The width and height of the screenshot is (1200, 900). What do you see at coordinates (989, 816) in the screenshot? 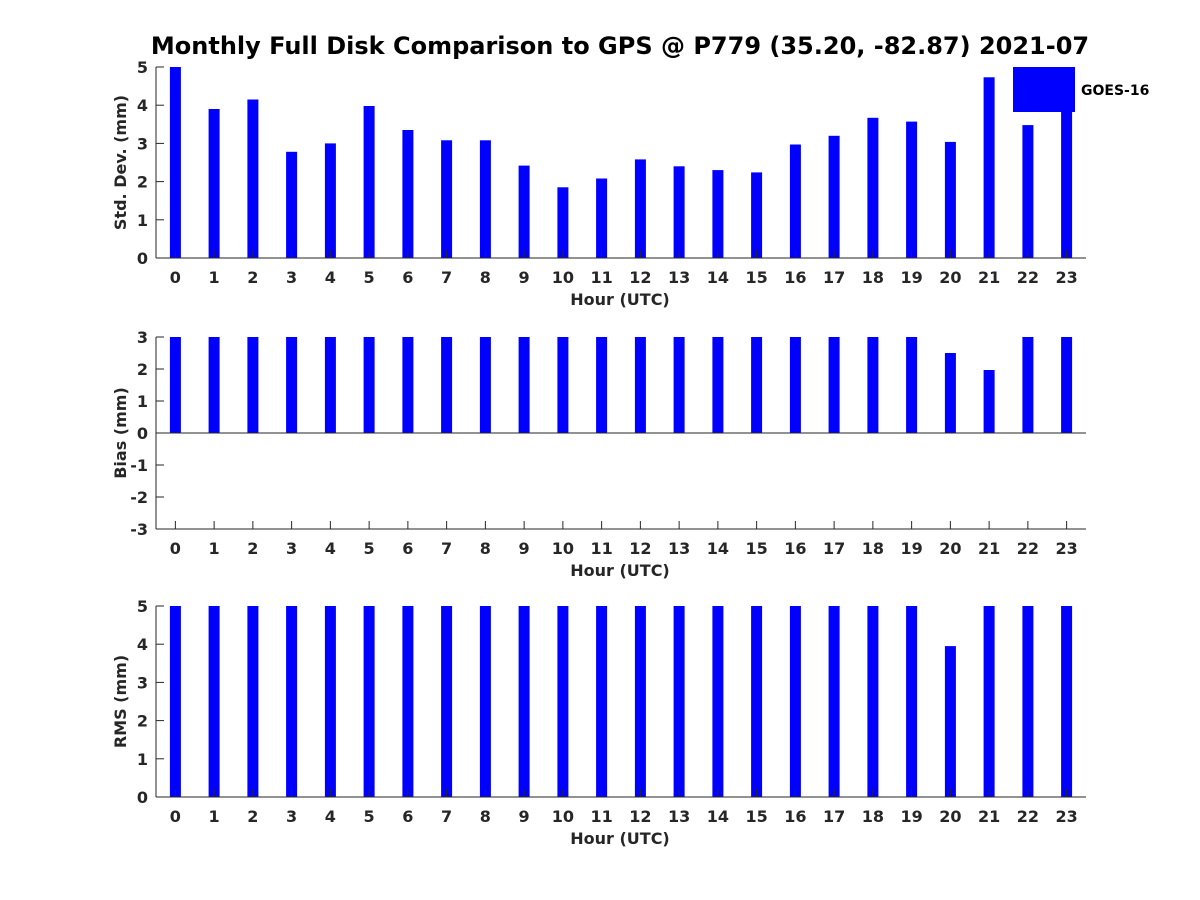
I see `rms-xtick-label: 21` at bounding box center [989, 816].